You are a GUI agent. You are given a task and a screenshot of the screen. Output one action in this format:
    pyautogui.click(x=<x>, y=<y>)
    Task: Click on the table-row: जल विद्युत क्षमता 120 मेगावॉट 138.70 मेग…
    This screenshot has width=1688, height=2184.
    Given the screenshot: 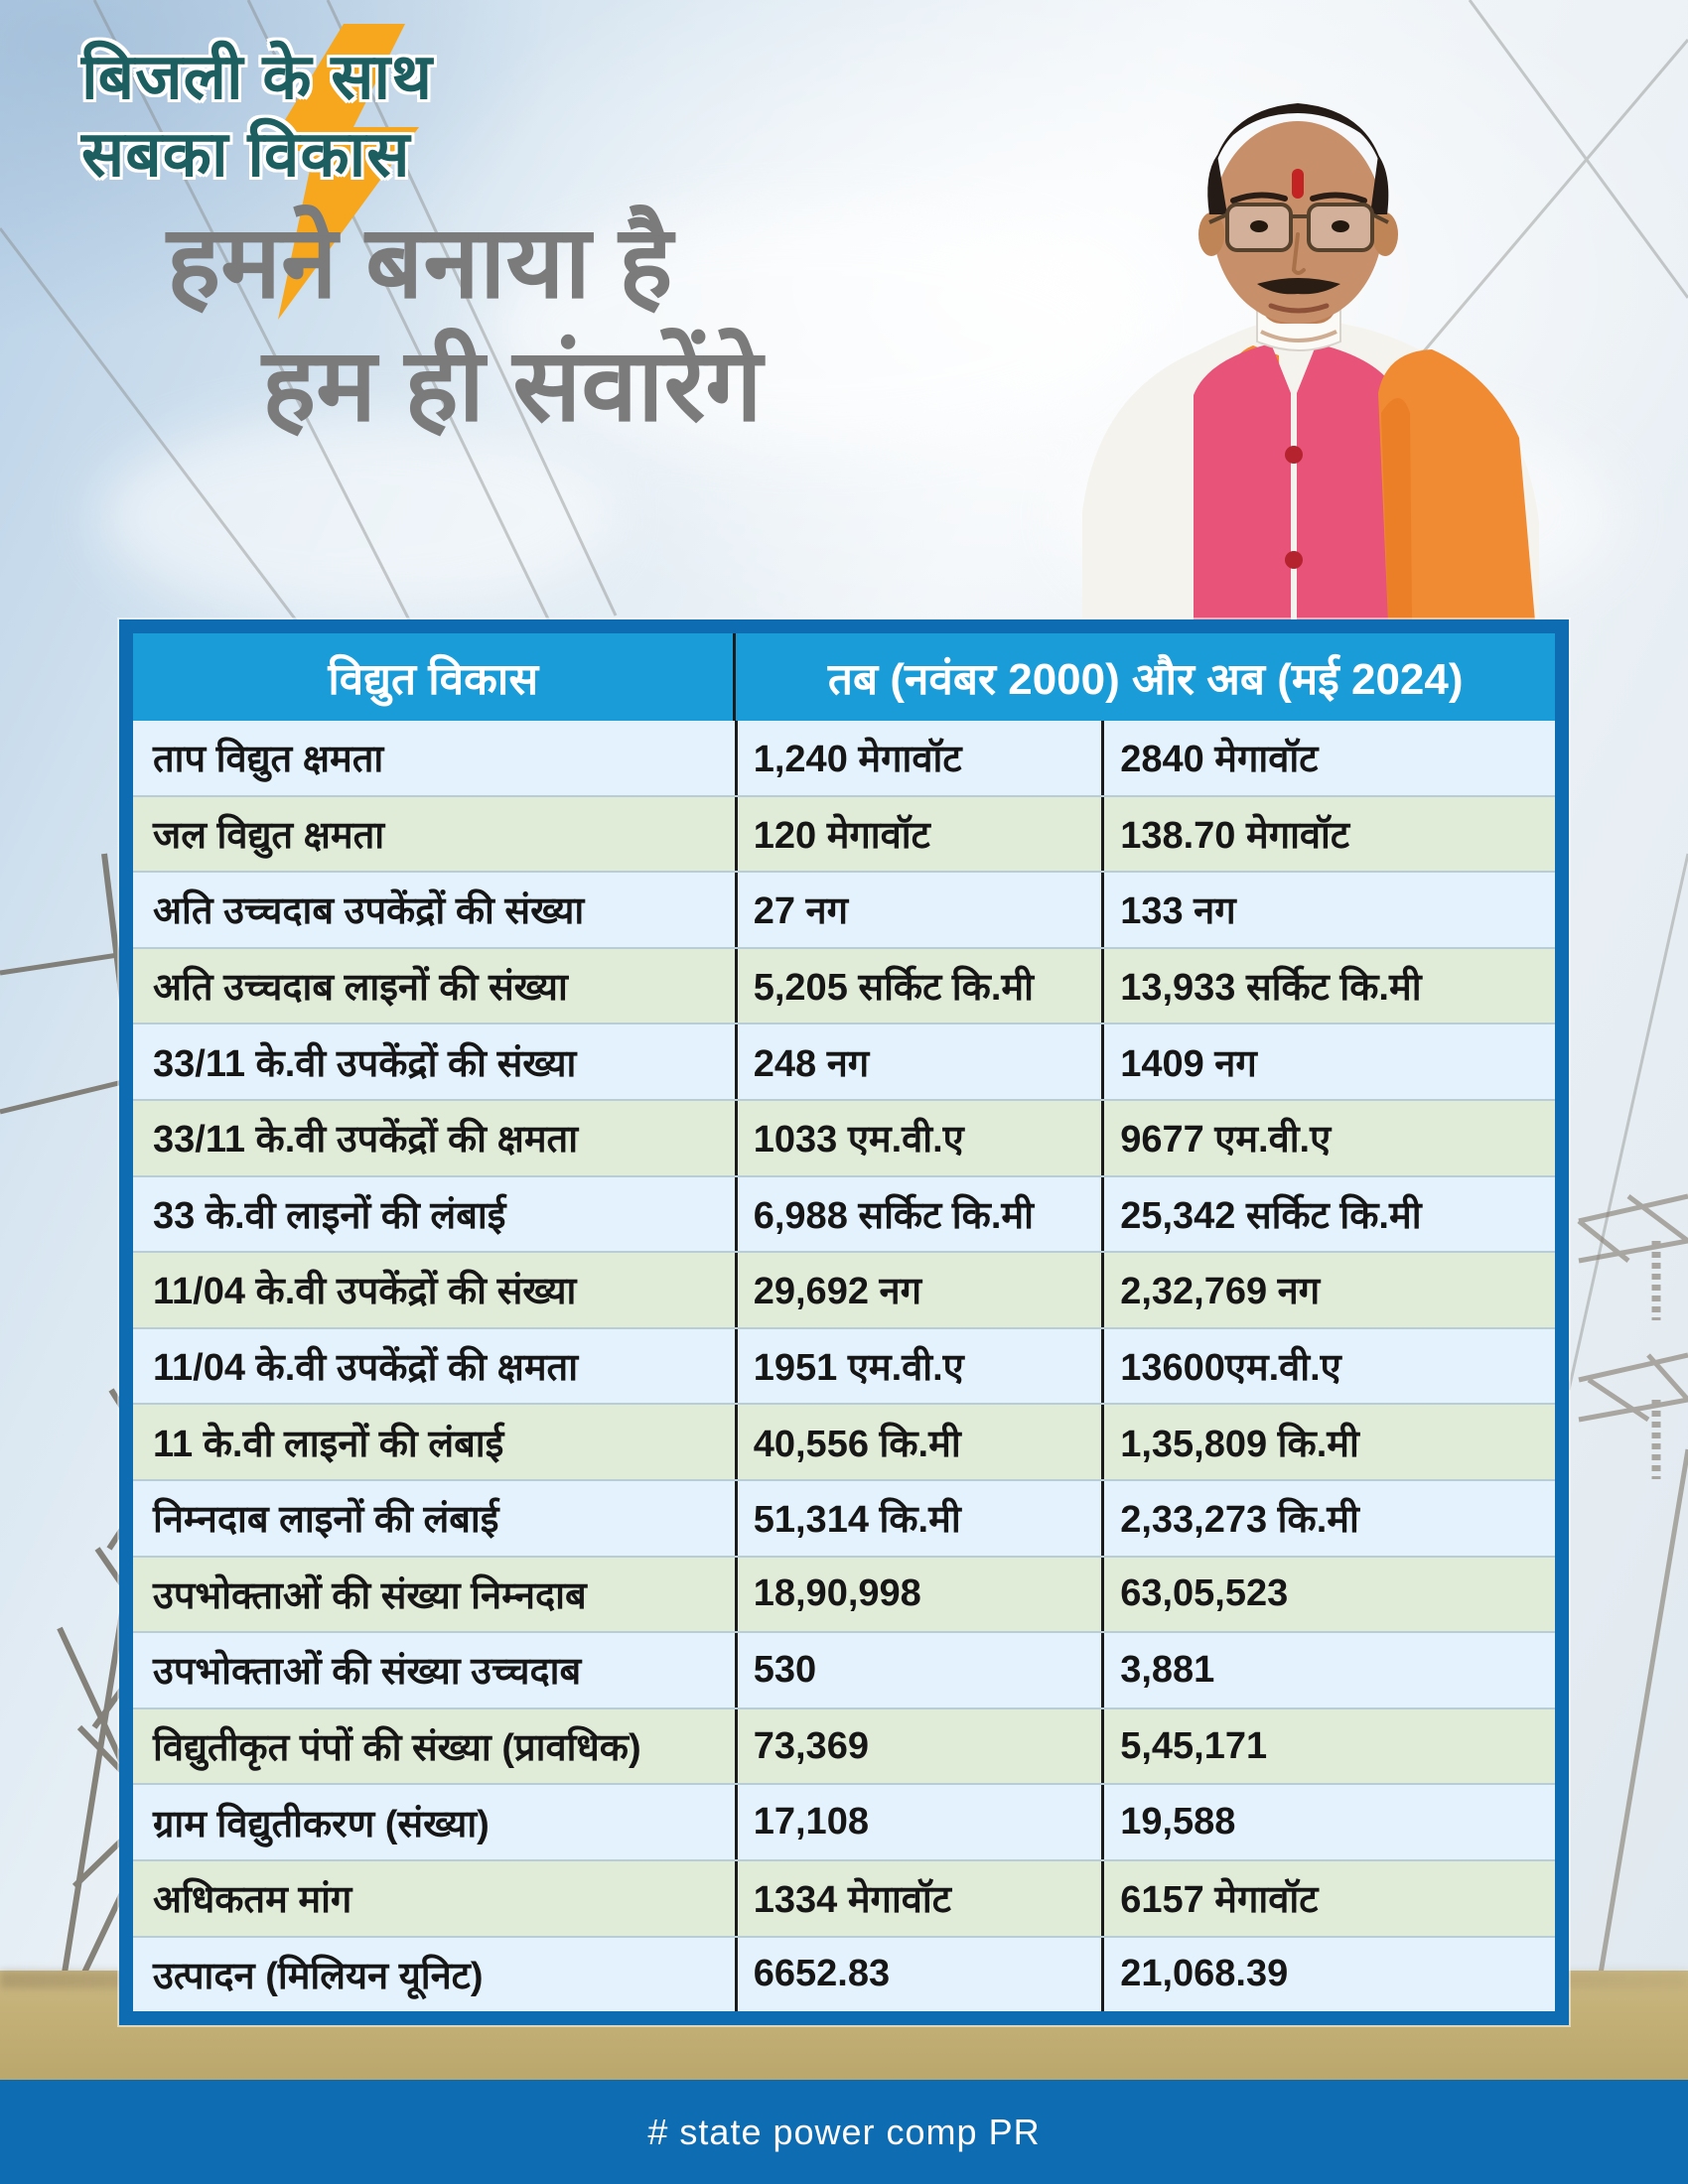 What is the action you would take?
    pyautogui.click(x=844, y=833)
    